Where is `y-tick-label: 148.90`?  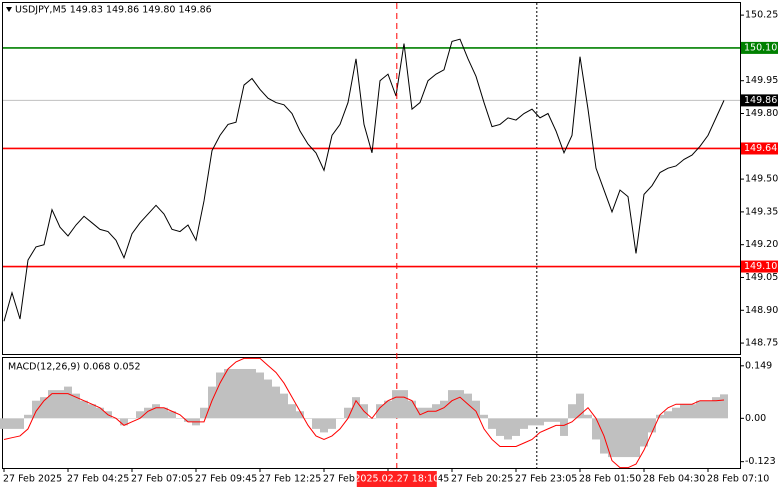
y-tick-label: 148.90 is located at coordinates (761, 310).